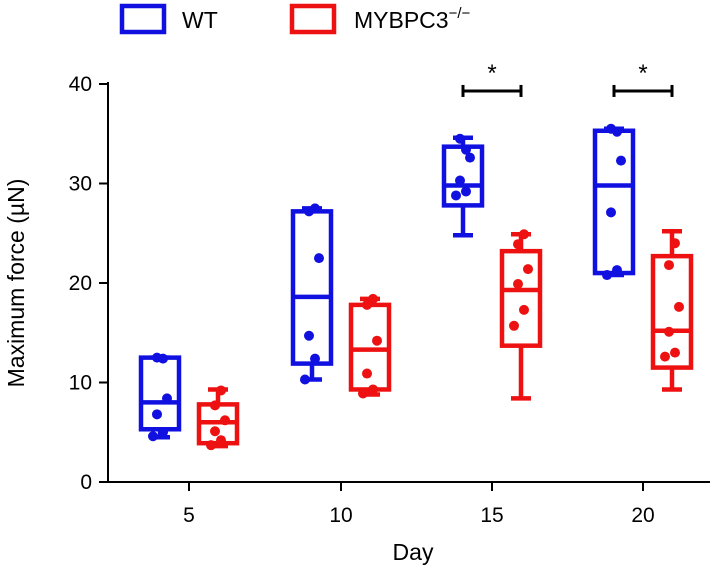 This screenshot has width=721, height=570. I want to click on x-tick-label: 20, so click(642, 515).